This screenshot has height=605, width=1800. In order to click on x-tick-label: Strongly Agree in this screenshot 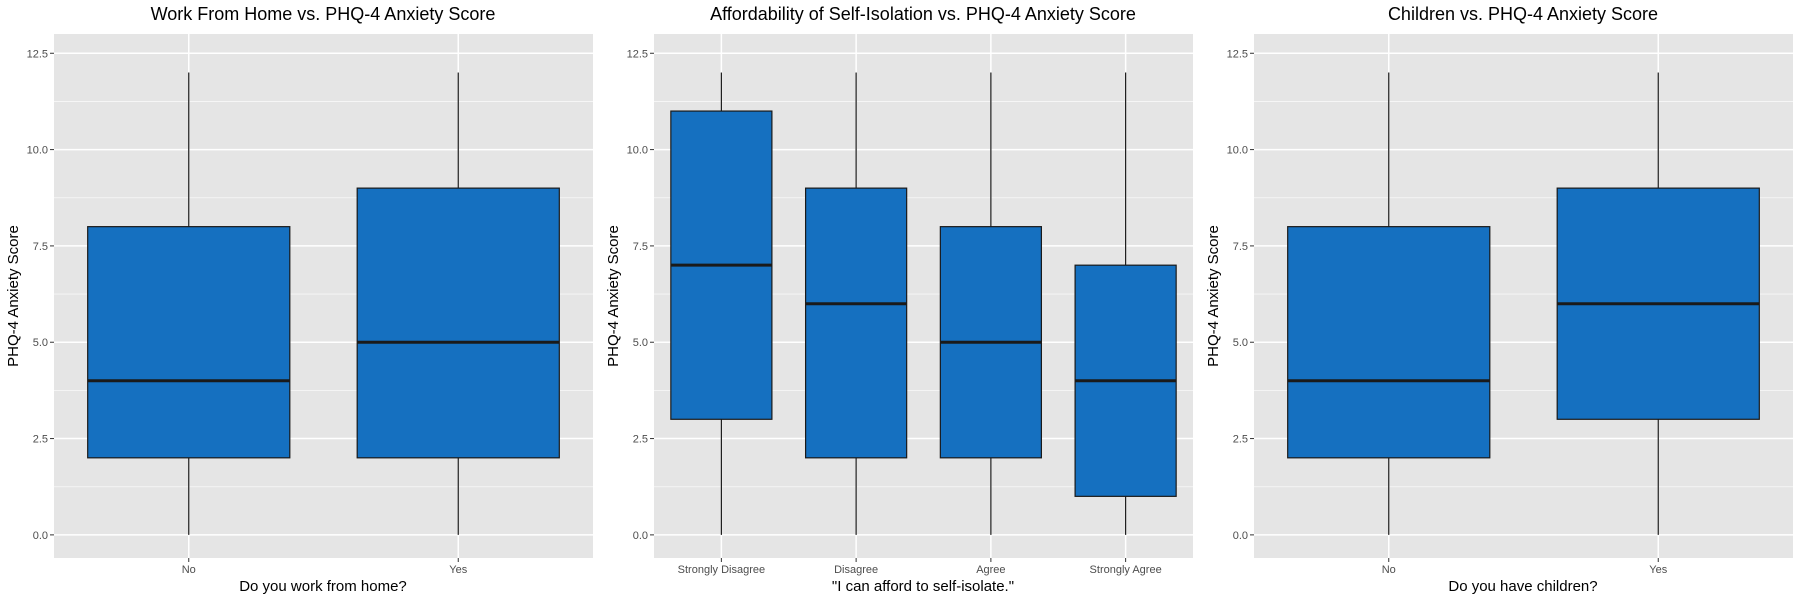, I will do `click(1126, 570)`.